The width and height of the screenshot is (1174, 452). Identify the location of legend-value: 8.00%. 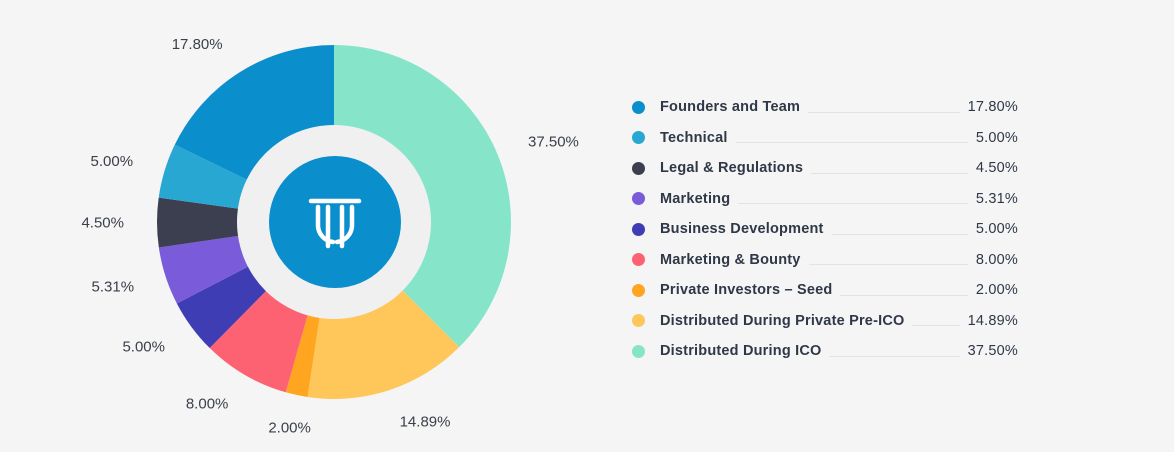
(996, 259).